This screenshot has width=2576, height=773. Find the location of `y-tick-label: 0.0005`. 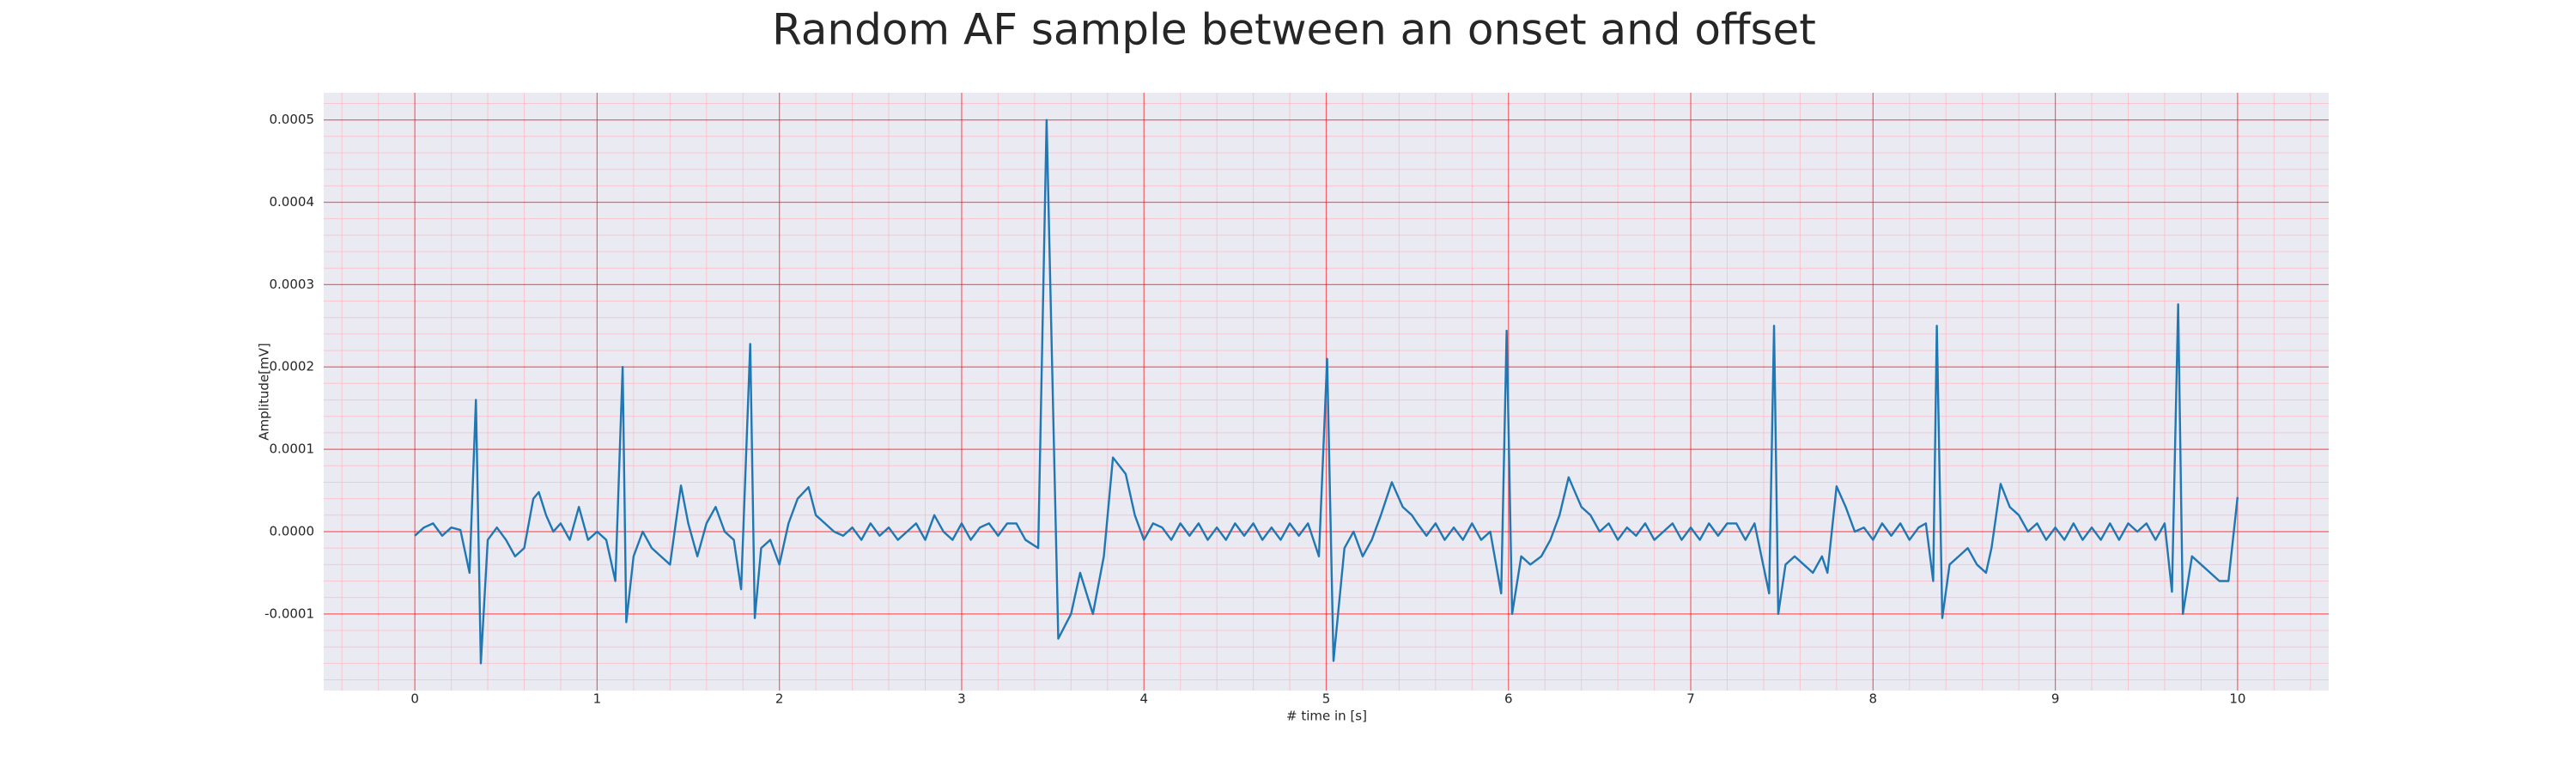

y-tick-label: 0.0005 is located at coordinates (292, 119).